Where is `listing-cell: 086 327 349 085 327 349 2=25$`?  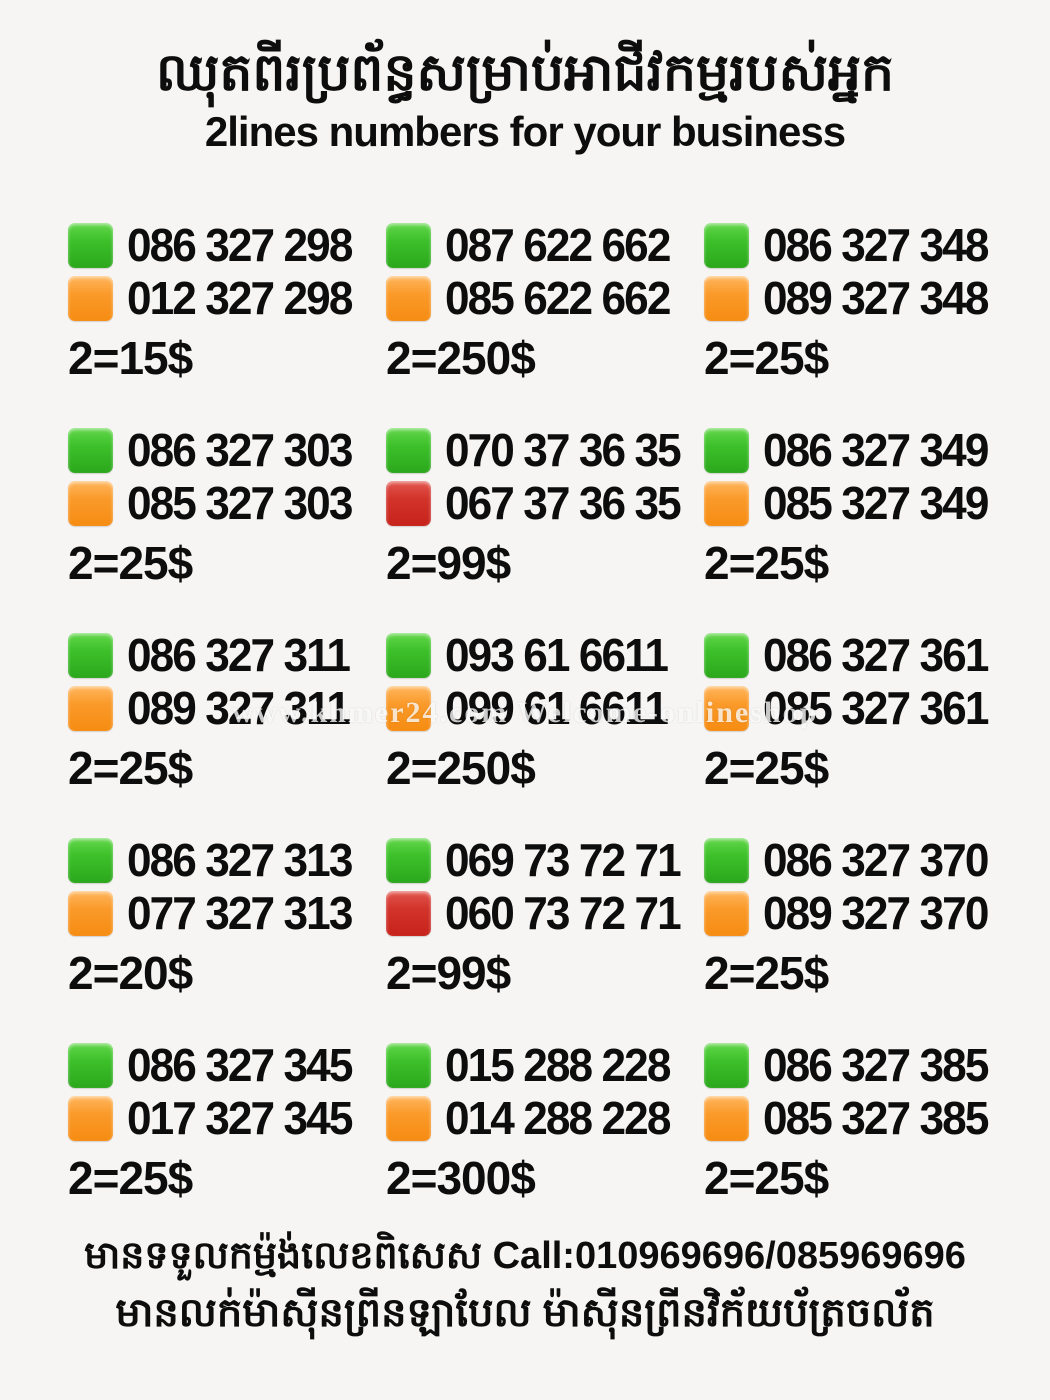
listing-cell: 086 327 349 085 327 349 2=25$ is located at coordinates (864, 527).